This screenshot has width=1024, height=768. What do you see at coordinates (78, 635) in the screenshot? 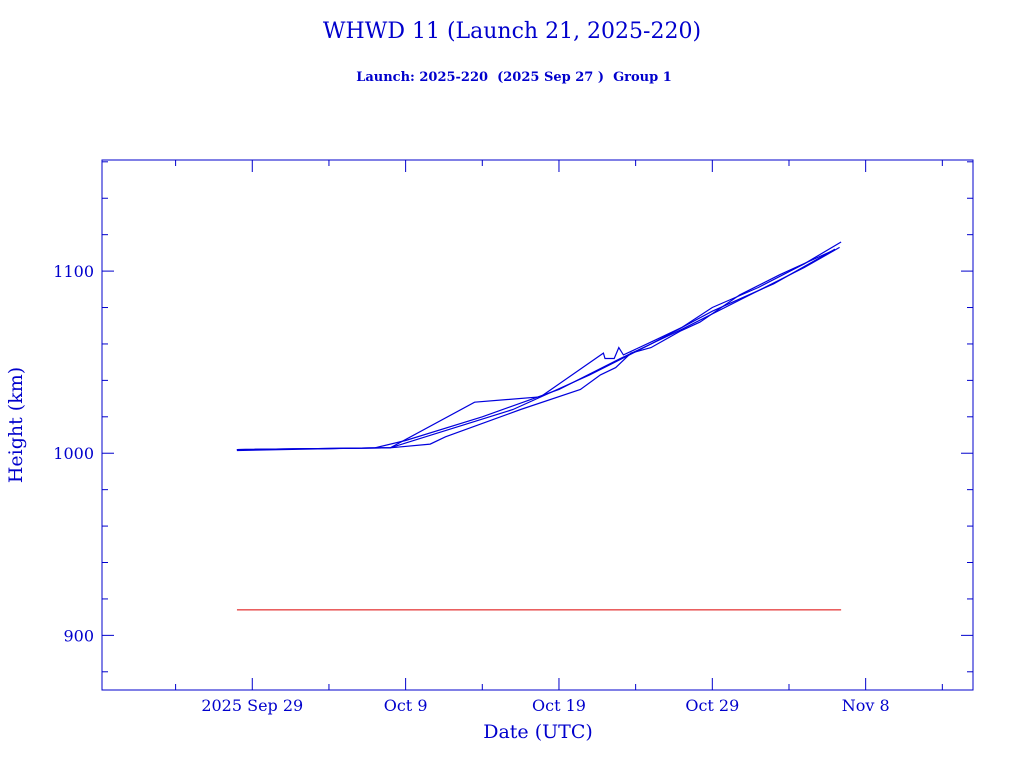
I see `y-tick-label: 900` at bounding box center [78, 635].